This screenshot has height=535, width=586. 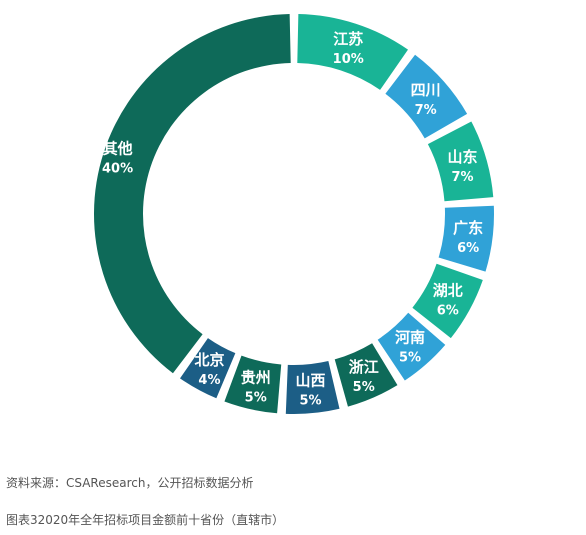 I want to click on slice-label-category-5: 河南, so click(x=410, y=338).